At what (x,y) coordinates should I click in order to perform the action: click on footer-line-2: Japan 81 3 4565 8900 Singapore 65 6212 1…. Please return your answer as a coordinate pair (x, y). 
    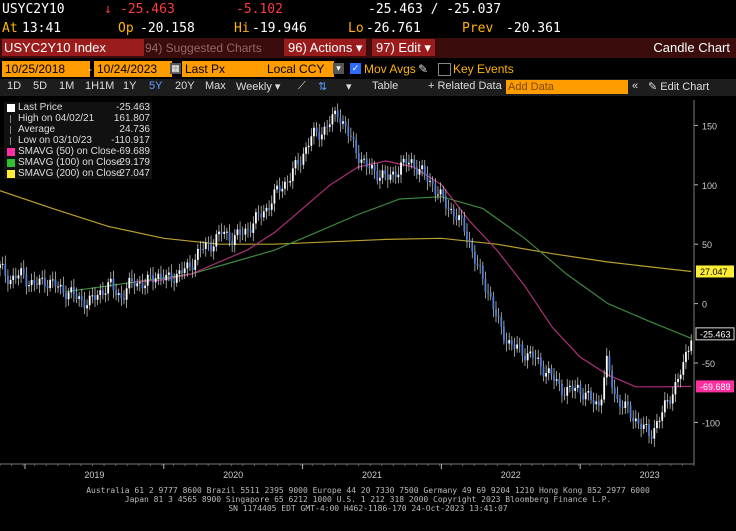
    Looking at the image, I should click on (368, 499).